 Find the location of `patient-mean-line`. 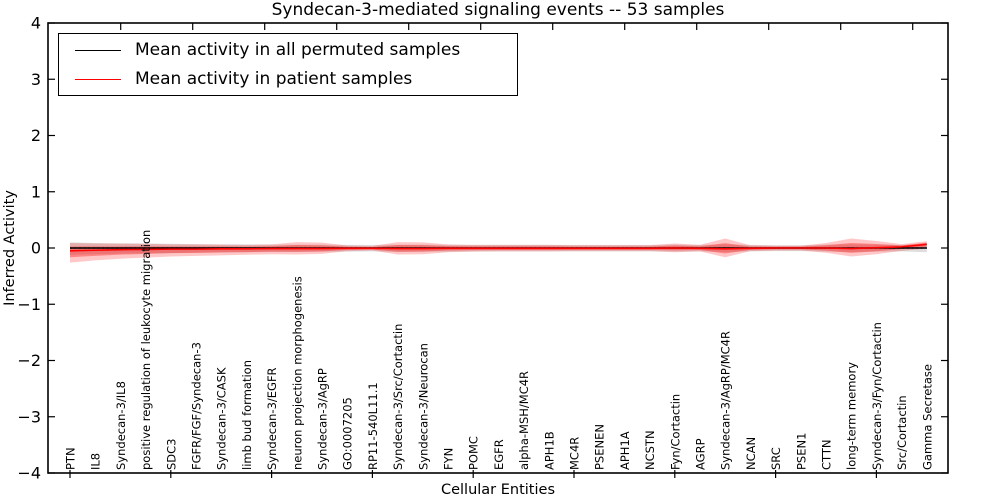

patient-mean-line is located at coordinates (498, 247).